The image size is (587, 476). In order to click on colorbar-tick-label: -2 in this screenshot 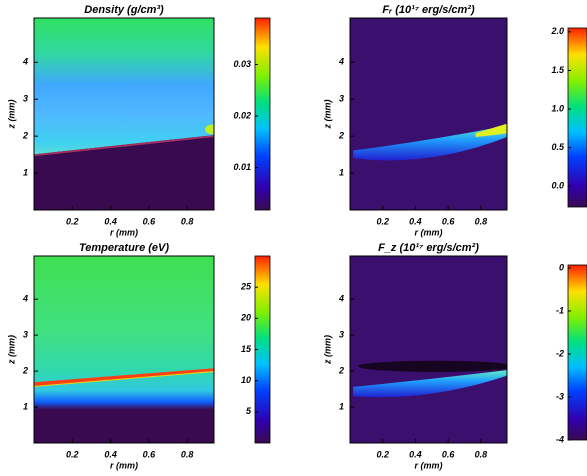, I will do `click(560, 353)`.